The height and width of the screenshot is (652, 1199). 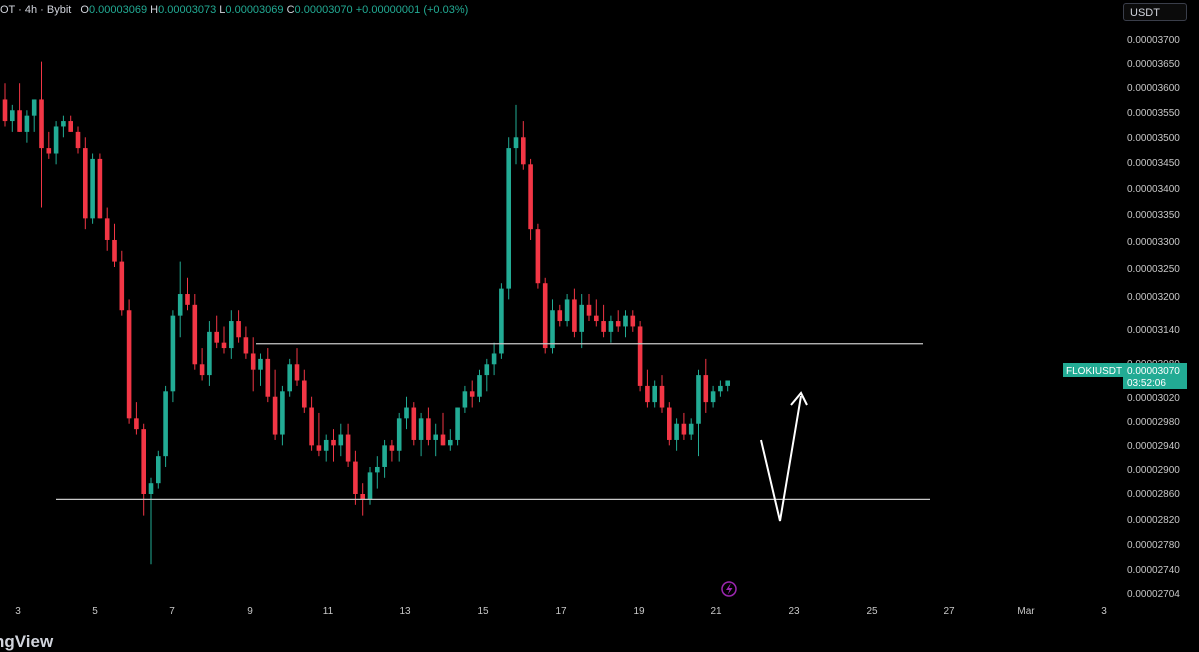 I want to click on date-axis-label: 23, so click(x=794, y=611).